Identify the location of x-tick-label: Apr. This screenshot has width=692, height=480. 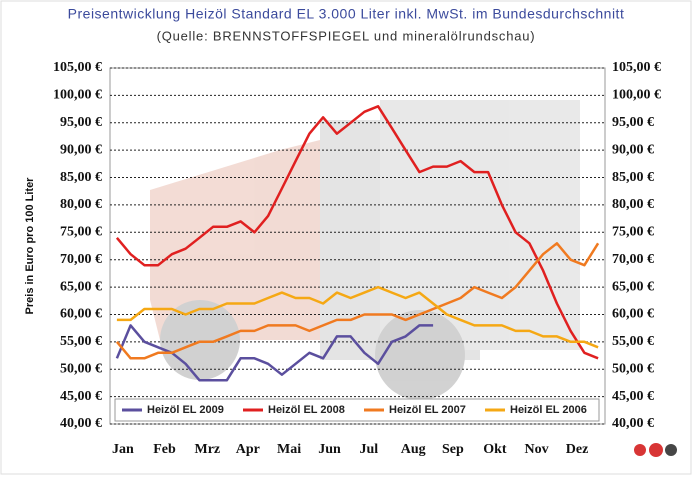
(248, 449).